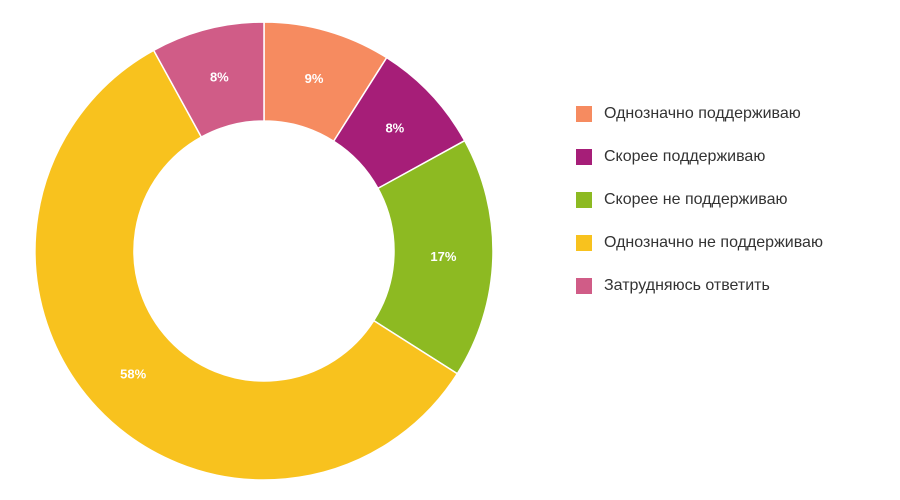  I want to click on legend-label: Однозначно поддерживаю, so click(702, 113).